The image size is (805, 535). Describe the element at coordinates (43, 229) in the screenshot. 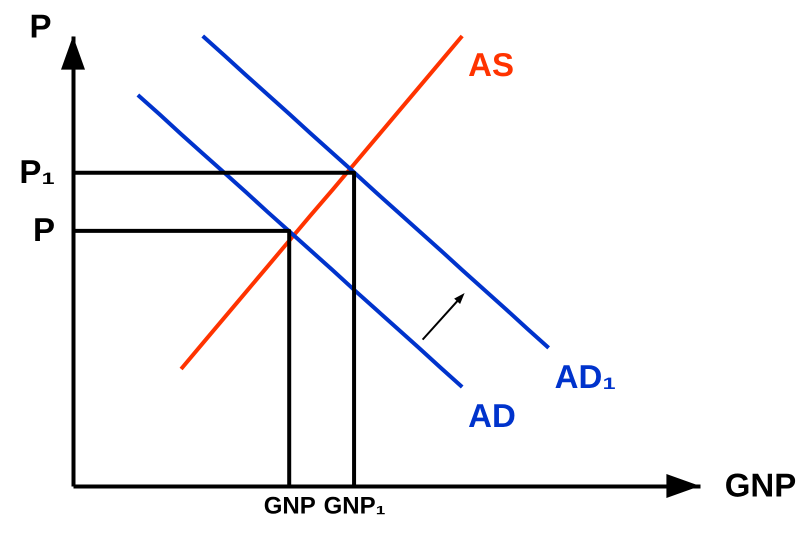

I see `series-label: P` at that location.